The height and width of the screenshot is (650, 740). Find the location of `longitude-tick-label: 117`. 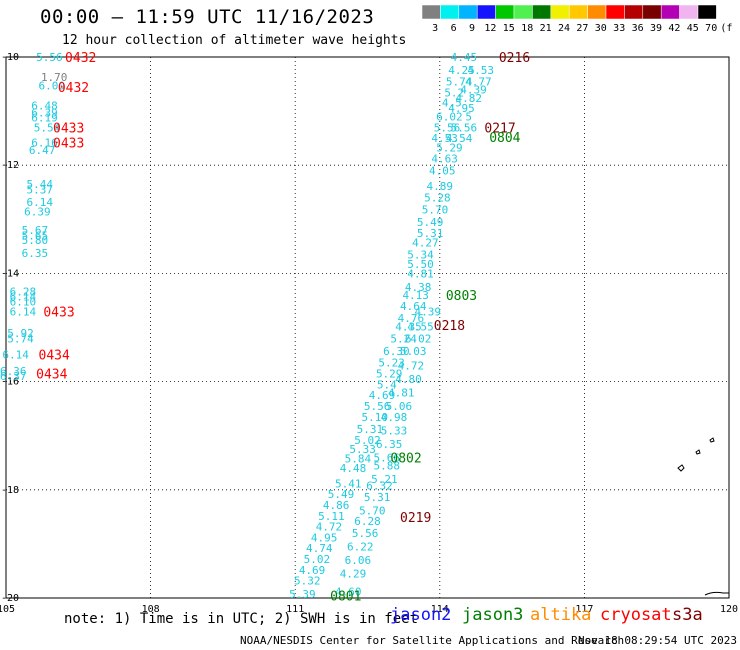

longitude-tick-label: 117 is located at coordinates (584, 609).